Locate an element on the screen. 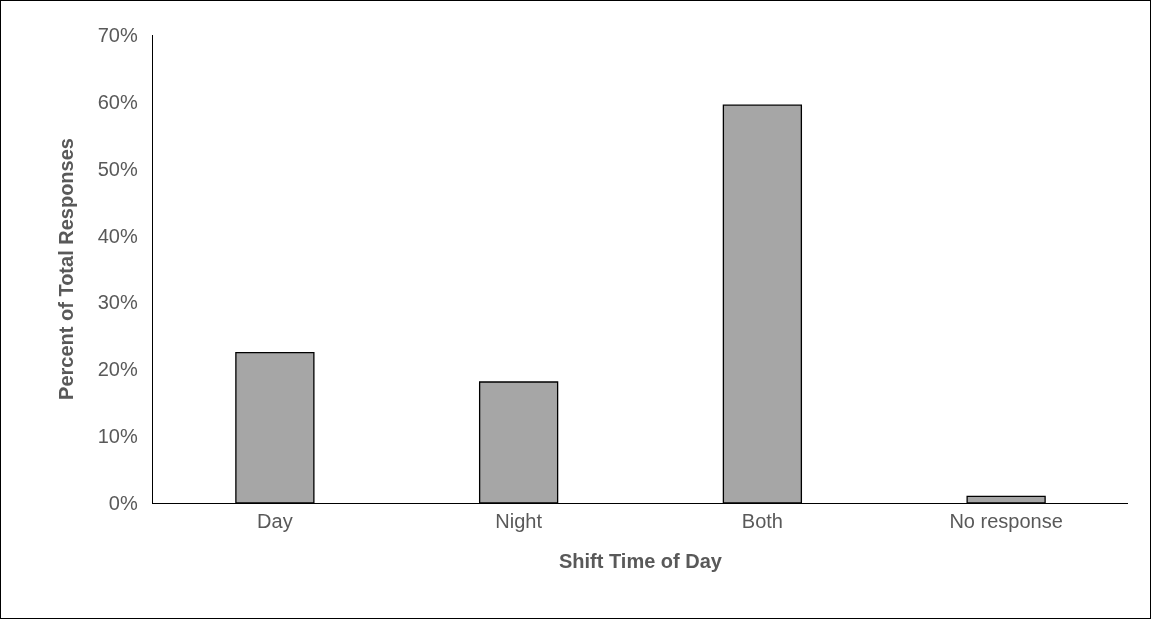 The image size is (1151, 619). y-tick-label: 60% is located at coordinates (117, 101).